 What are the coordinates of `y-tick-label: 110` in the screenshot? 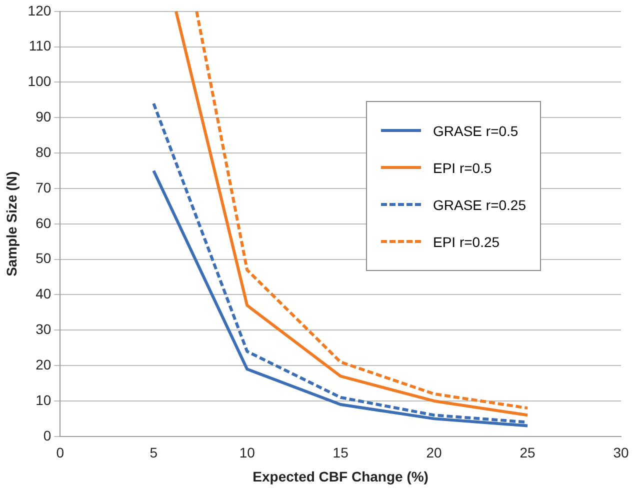 It's located at (40, 46).